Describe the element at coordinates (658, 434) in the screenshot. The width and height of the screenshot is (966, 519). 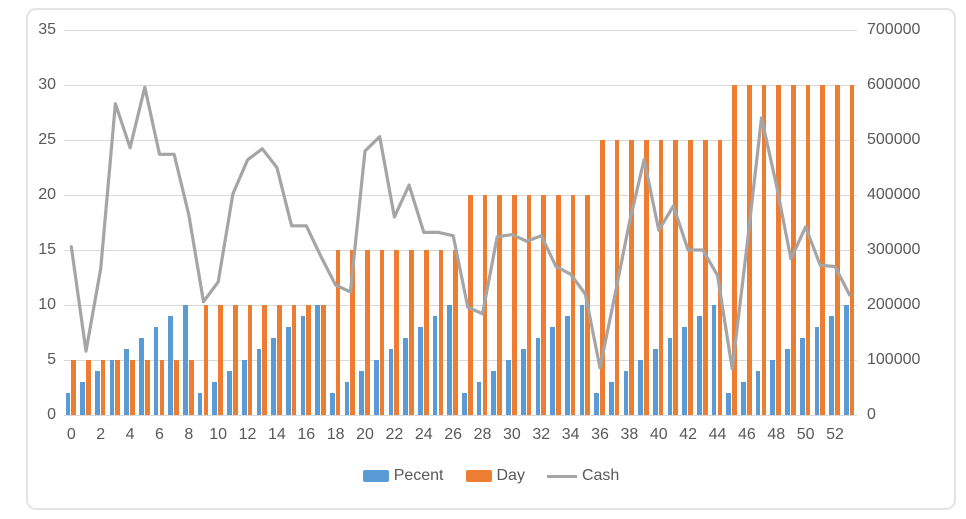
I see `x-axis-tick-label: 40` at that location.